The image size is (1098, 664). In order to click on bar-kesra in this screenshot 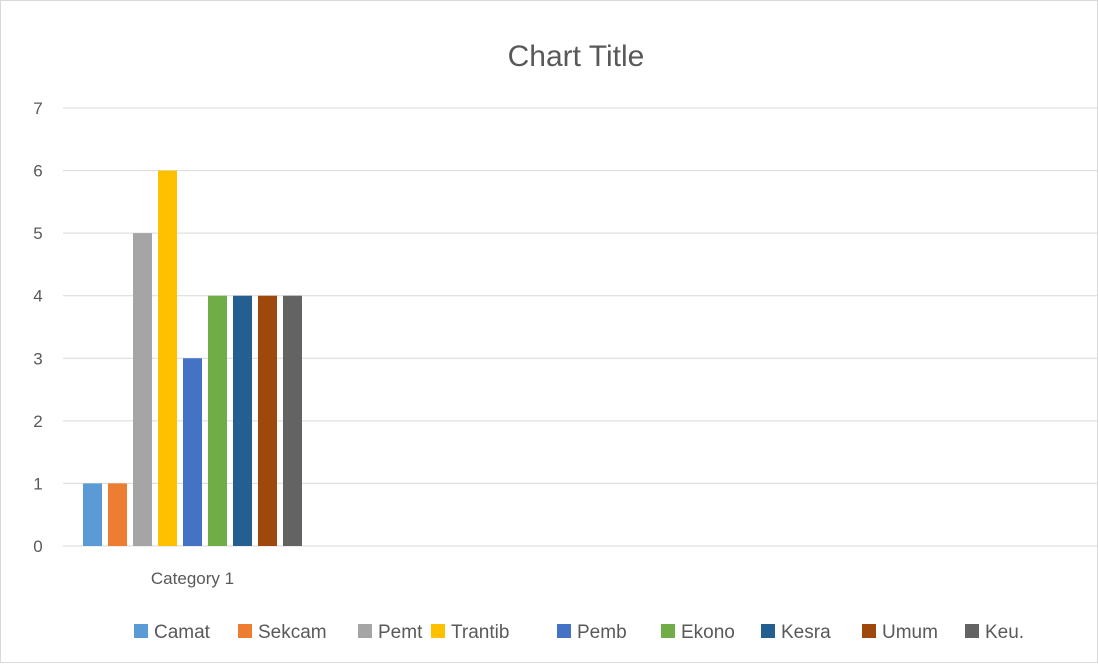, I will do `click(242, 420)`.